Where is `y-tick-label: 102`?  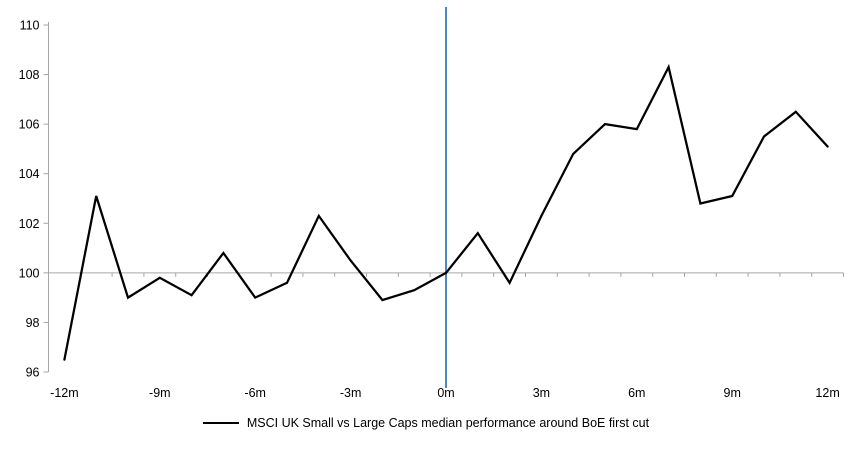
y-tick-label: 102 is located at coordinates (29, 224).